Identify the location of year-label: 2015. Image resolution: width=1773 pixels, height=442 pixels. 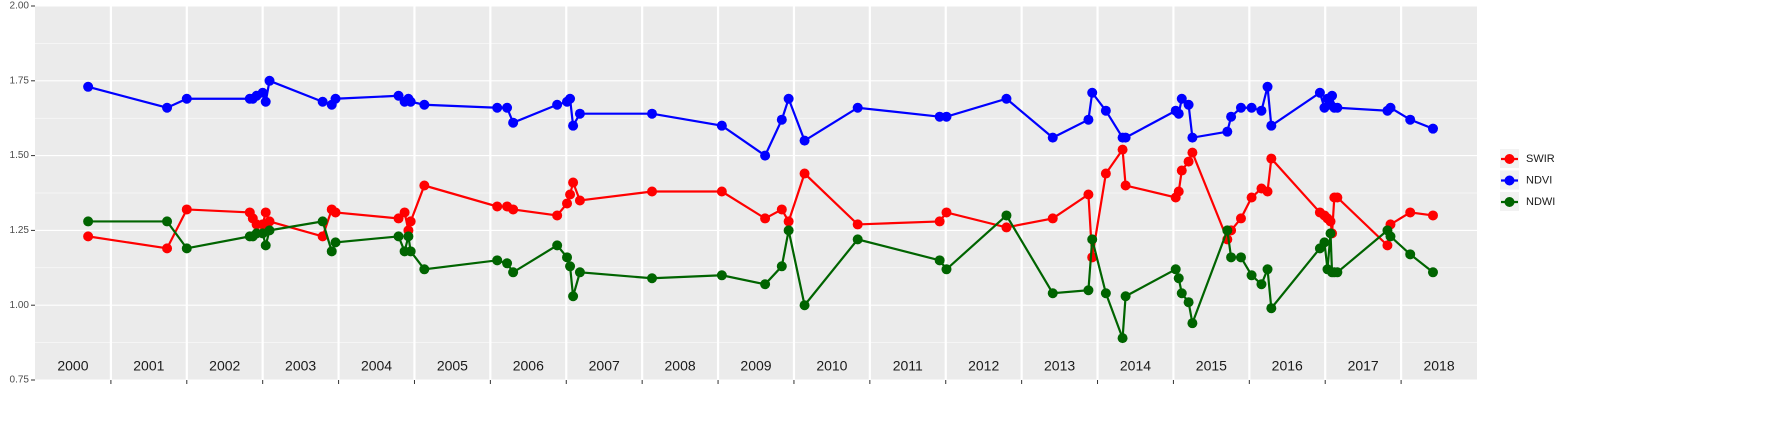
(1211, 366).